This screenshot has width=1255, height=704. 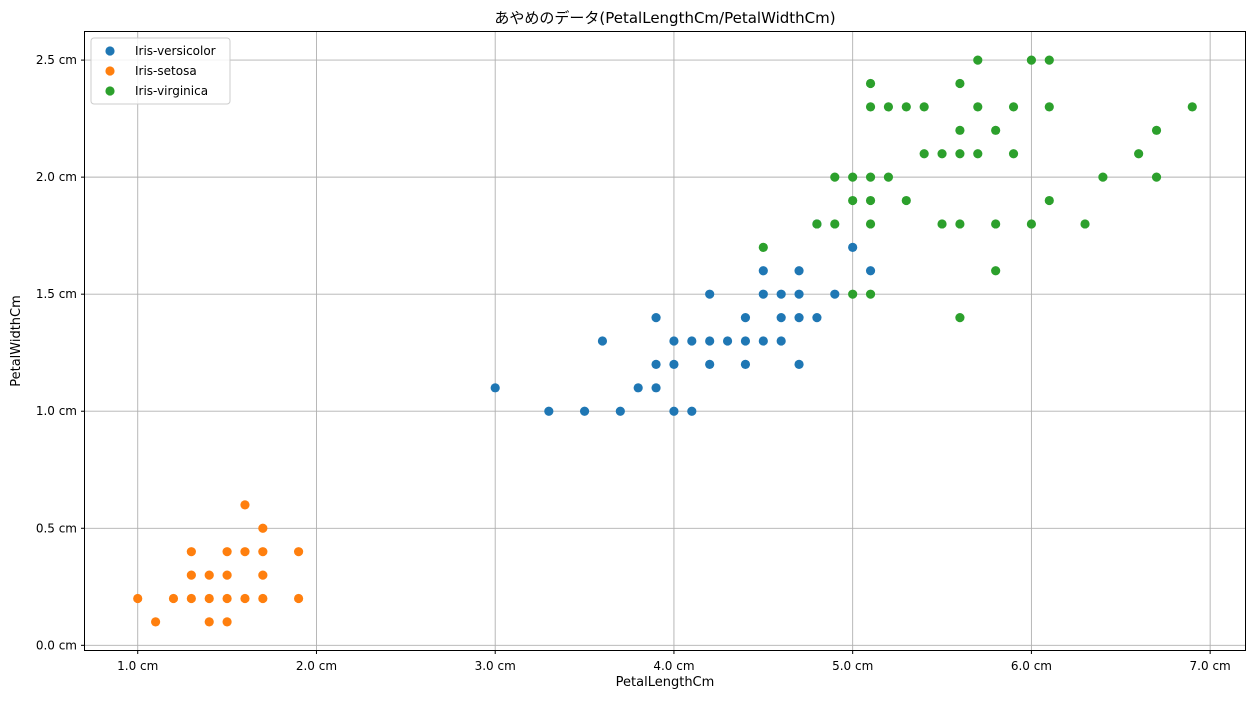 I want to click on x-tick-label: 5.0 cm, so click(x=852, y=666).